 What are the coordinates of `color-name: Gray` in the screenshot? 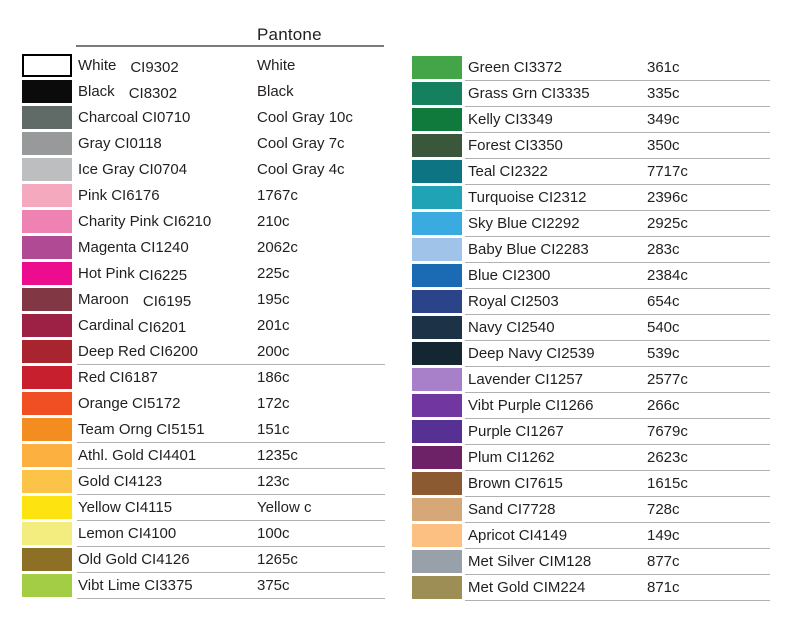 It's located at (94, 143).